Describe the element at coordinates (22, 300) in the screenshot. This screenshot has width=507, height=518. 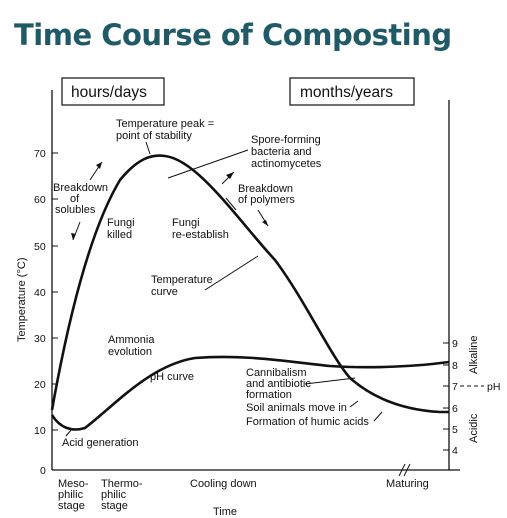
I see `y-axis-title: Temperature (°C)` at that location.